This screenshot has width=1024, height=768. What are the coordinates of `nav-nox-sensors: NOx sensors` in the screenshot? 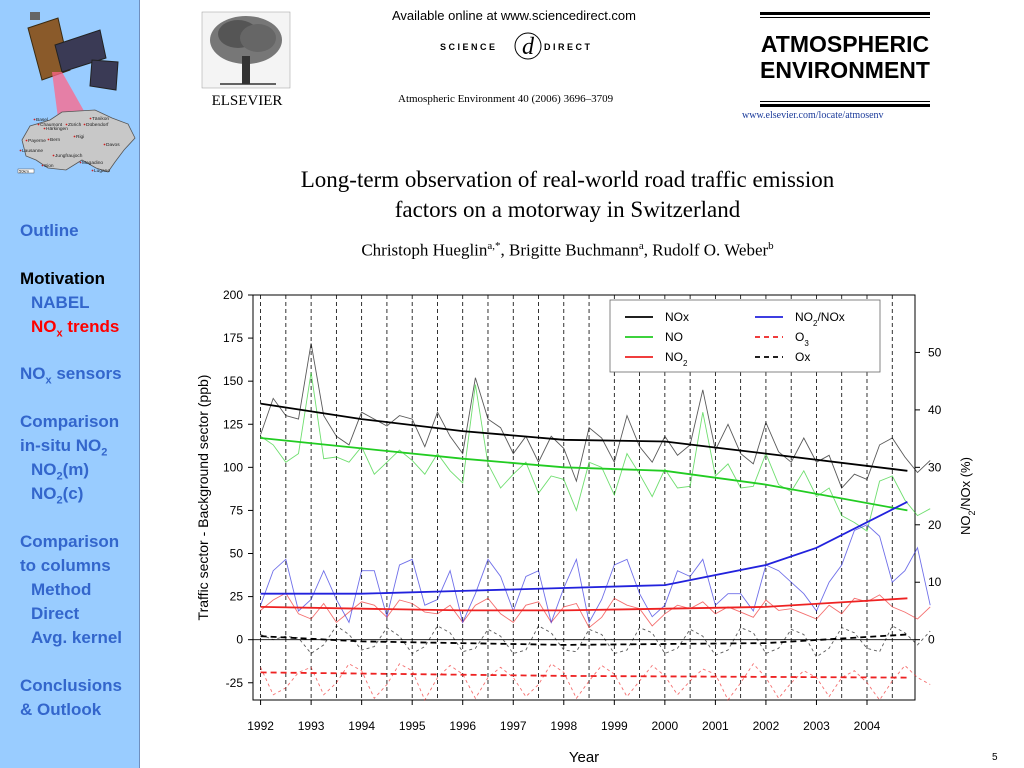 It's located at (71, 375).